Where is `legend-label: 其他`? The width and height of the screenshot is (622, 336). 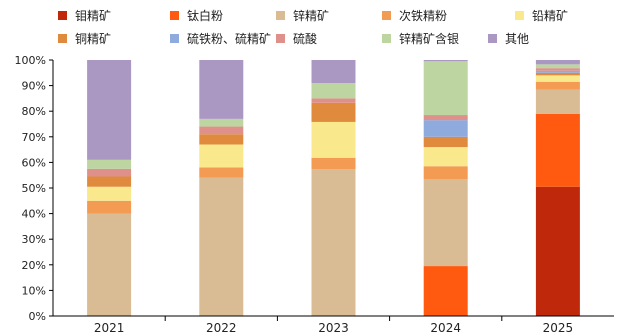 legend-label: 其他 is located at coordinates (517, 39).